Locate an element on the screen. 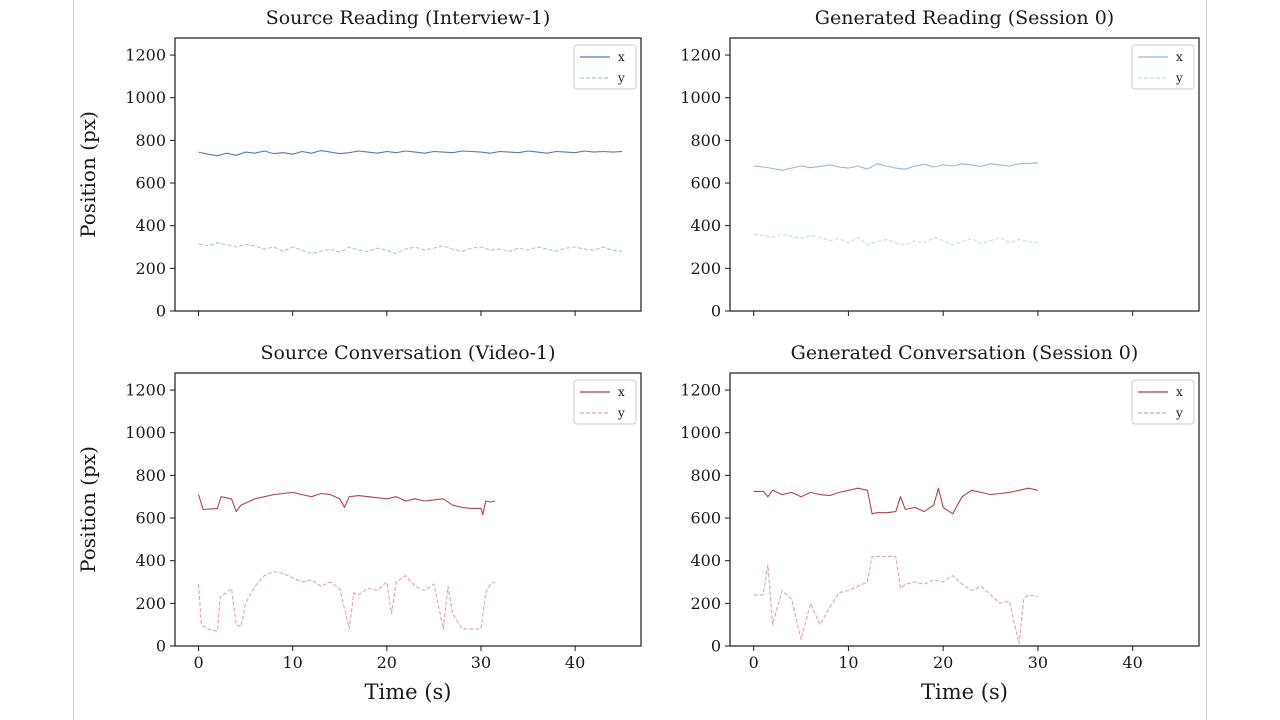 This screenshot has width=1280, height=720. chart-title: Source Reading (Interview-1) is located at coordinates (408, 18).